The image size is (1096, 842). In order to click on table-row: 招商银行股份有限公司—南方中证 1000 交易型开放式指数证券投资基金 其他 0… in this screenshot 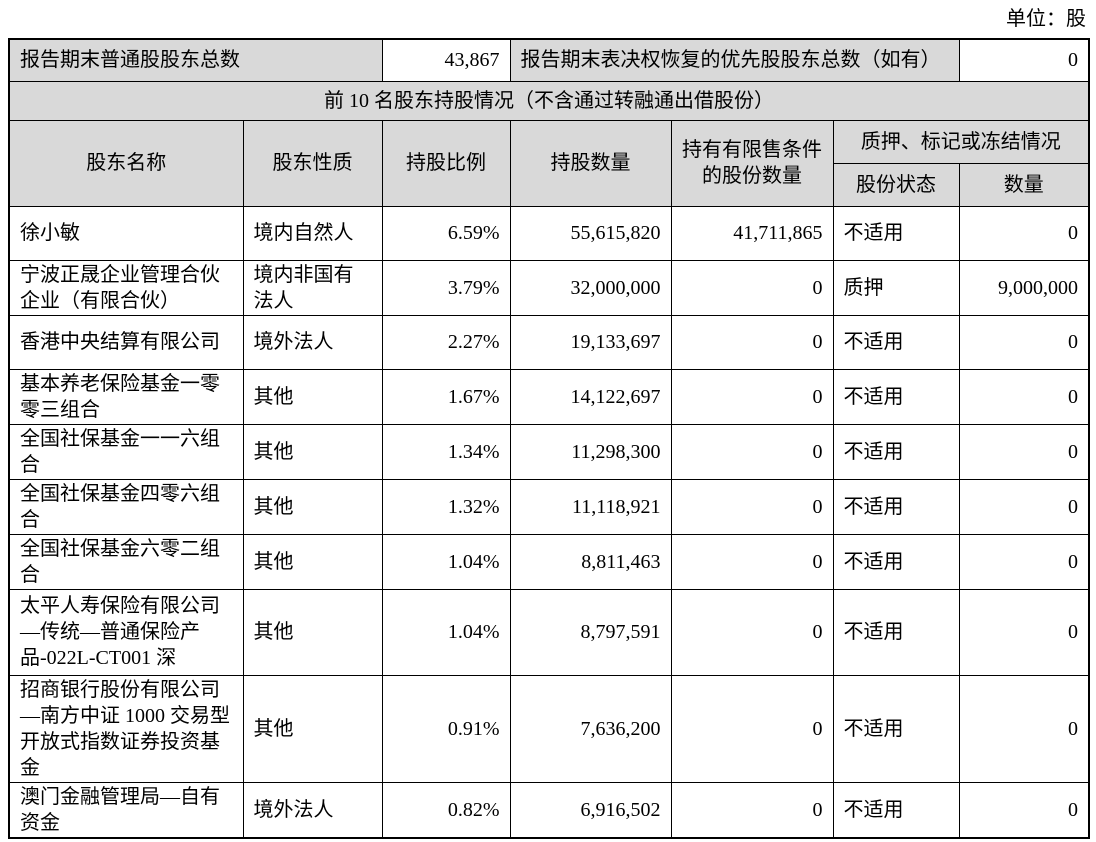, I will do `click(549, 728)`.